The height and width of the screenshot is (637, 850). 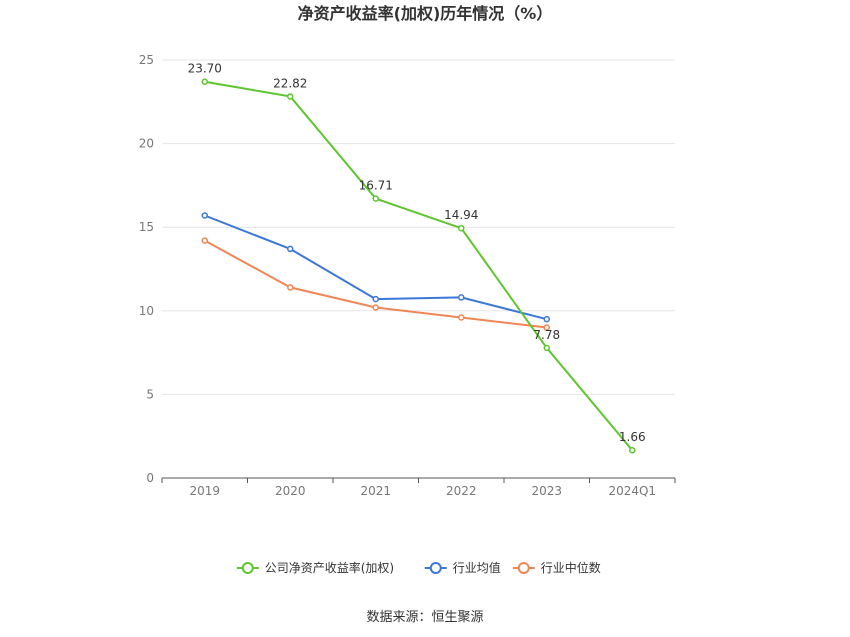 I want to click on y-tick-label: 20, so click(x=146, y=144).